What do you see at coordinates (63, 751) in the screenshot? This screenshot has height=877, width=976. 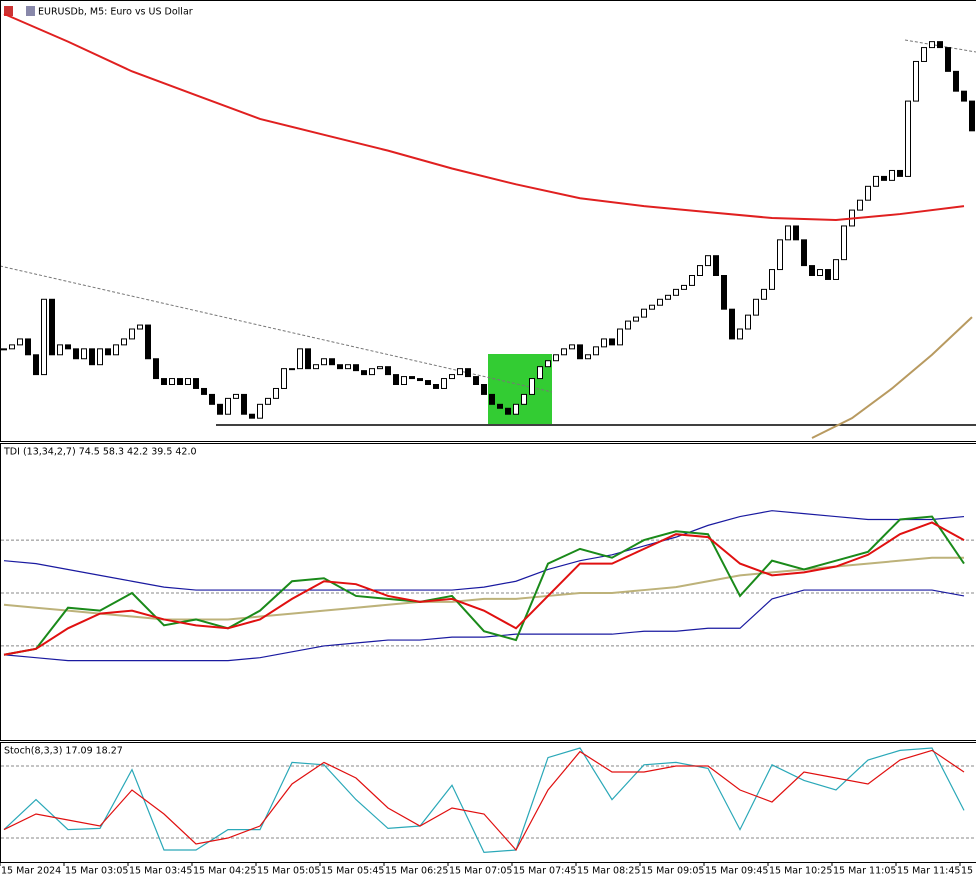 I see `stoch-label: Stoch(8,3,3) 17.09 18.27` at bounding box center [63, 751].